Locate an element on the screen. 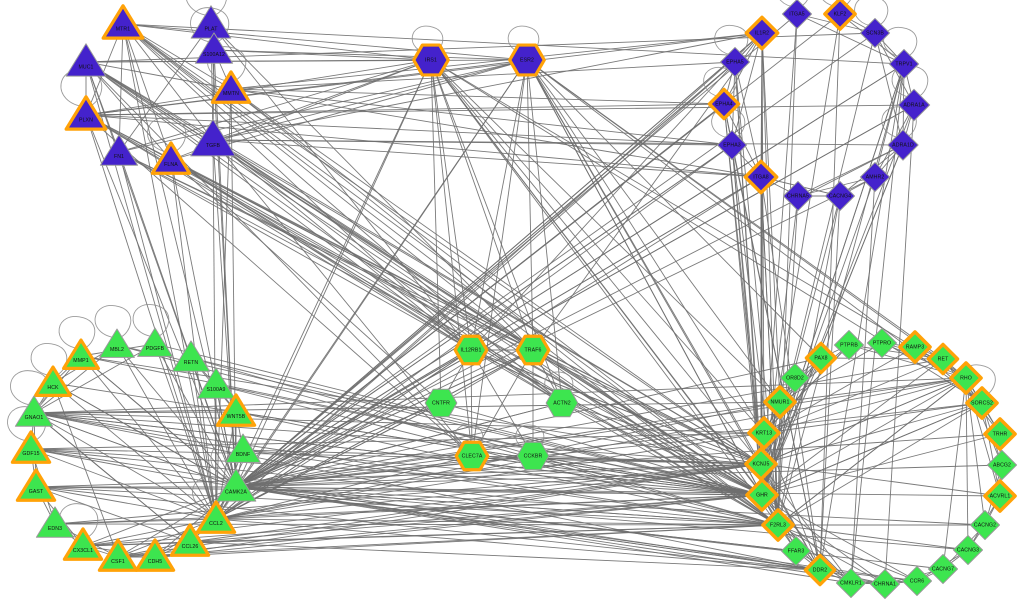  graph-node: RHO is located at coordinates (966, 378).